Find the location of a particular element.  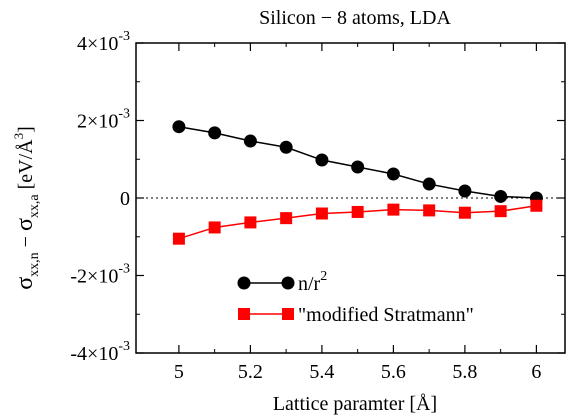

legend-label-base: "modified Stratmann" is located at coordinates (386, 315).